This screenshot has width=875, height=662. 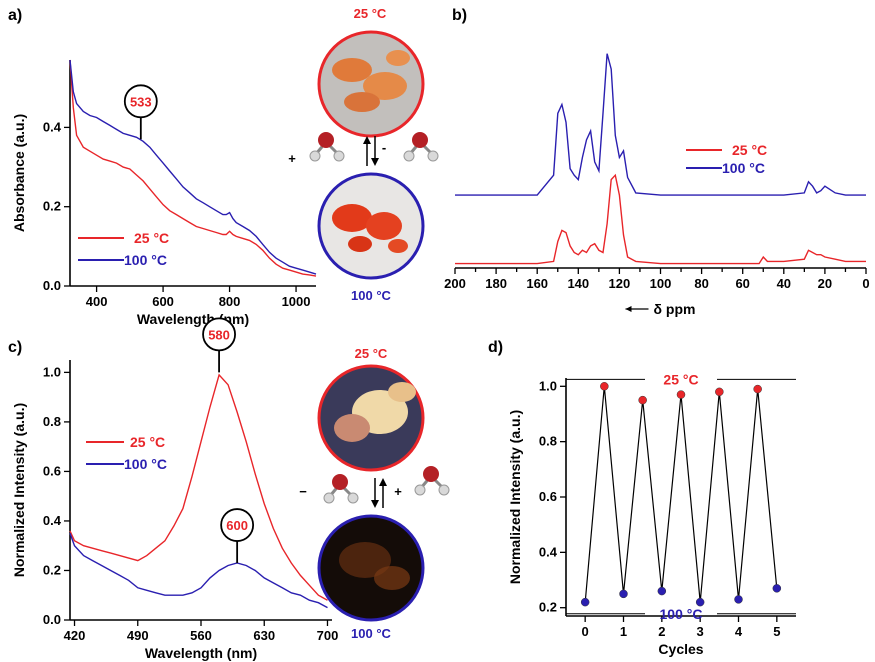 I want to click on x-tick-label: 700, so click(x=328, y=635).